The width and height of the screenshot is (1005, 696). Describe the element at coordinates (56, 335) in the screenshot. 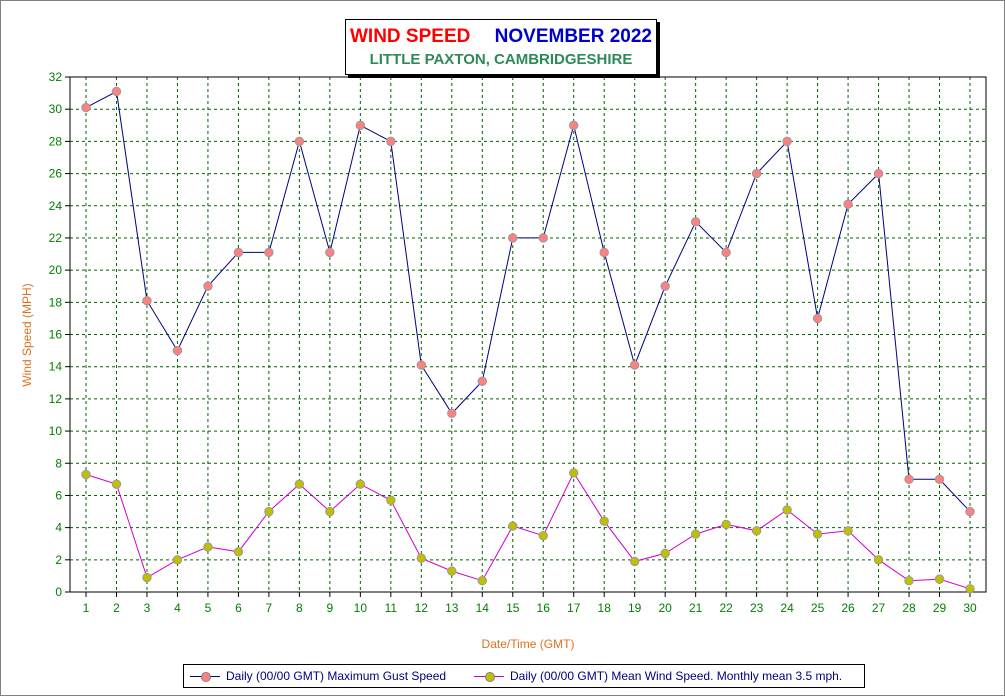

I see `y-tick-label: 16` at that location.